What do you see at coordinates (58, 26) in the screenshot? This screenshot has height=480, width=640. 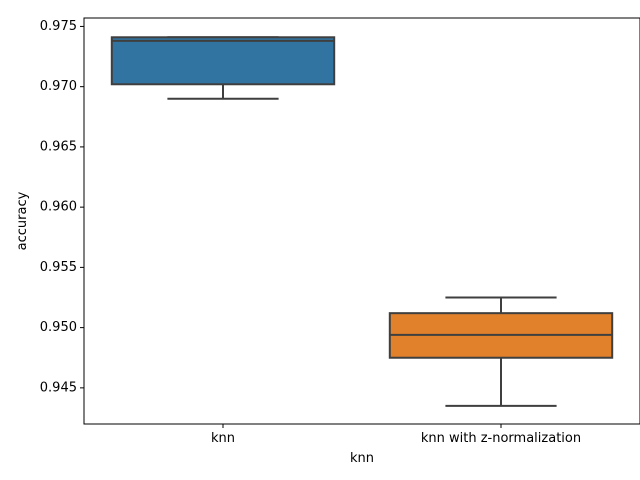 I see `y-tick-label: 0.975` at bounding box center [58, 26].